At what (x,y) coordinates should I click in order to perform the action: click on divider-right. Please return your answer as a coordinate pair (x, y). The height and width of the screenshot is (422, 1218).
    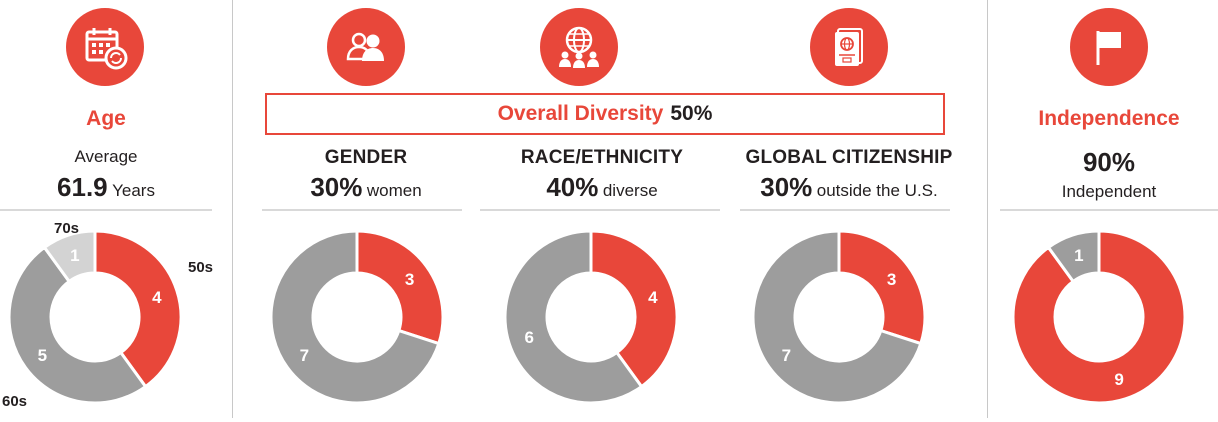
    Looking at the image, I should click on (987, 209).